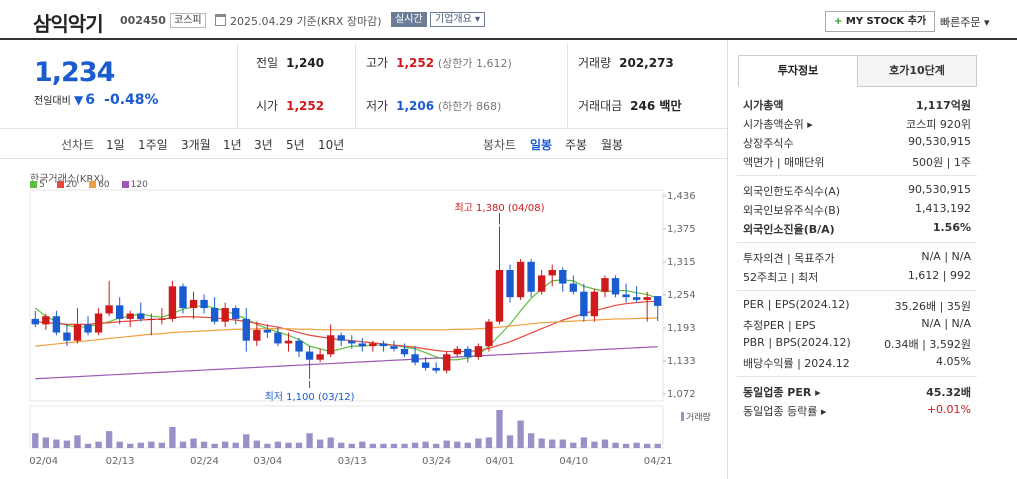 The width and height of the screenshot is (1017, 479). What do you see at coordinates (290, 63) in the screenshot?
I see `prev-close: 전일 1,240` at bounding box center [290, 63].